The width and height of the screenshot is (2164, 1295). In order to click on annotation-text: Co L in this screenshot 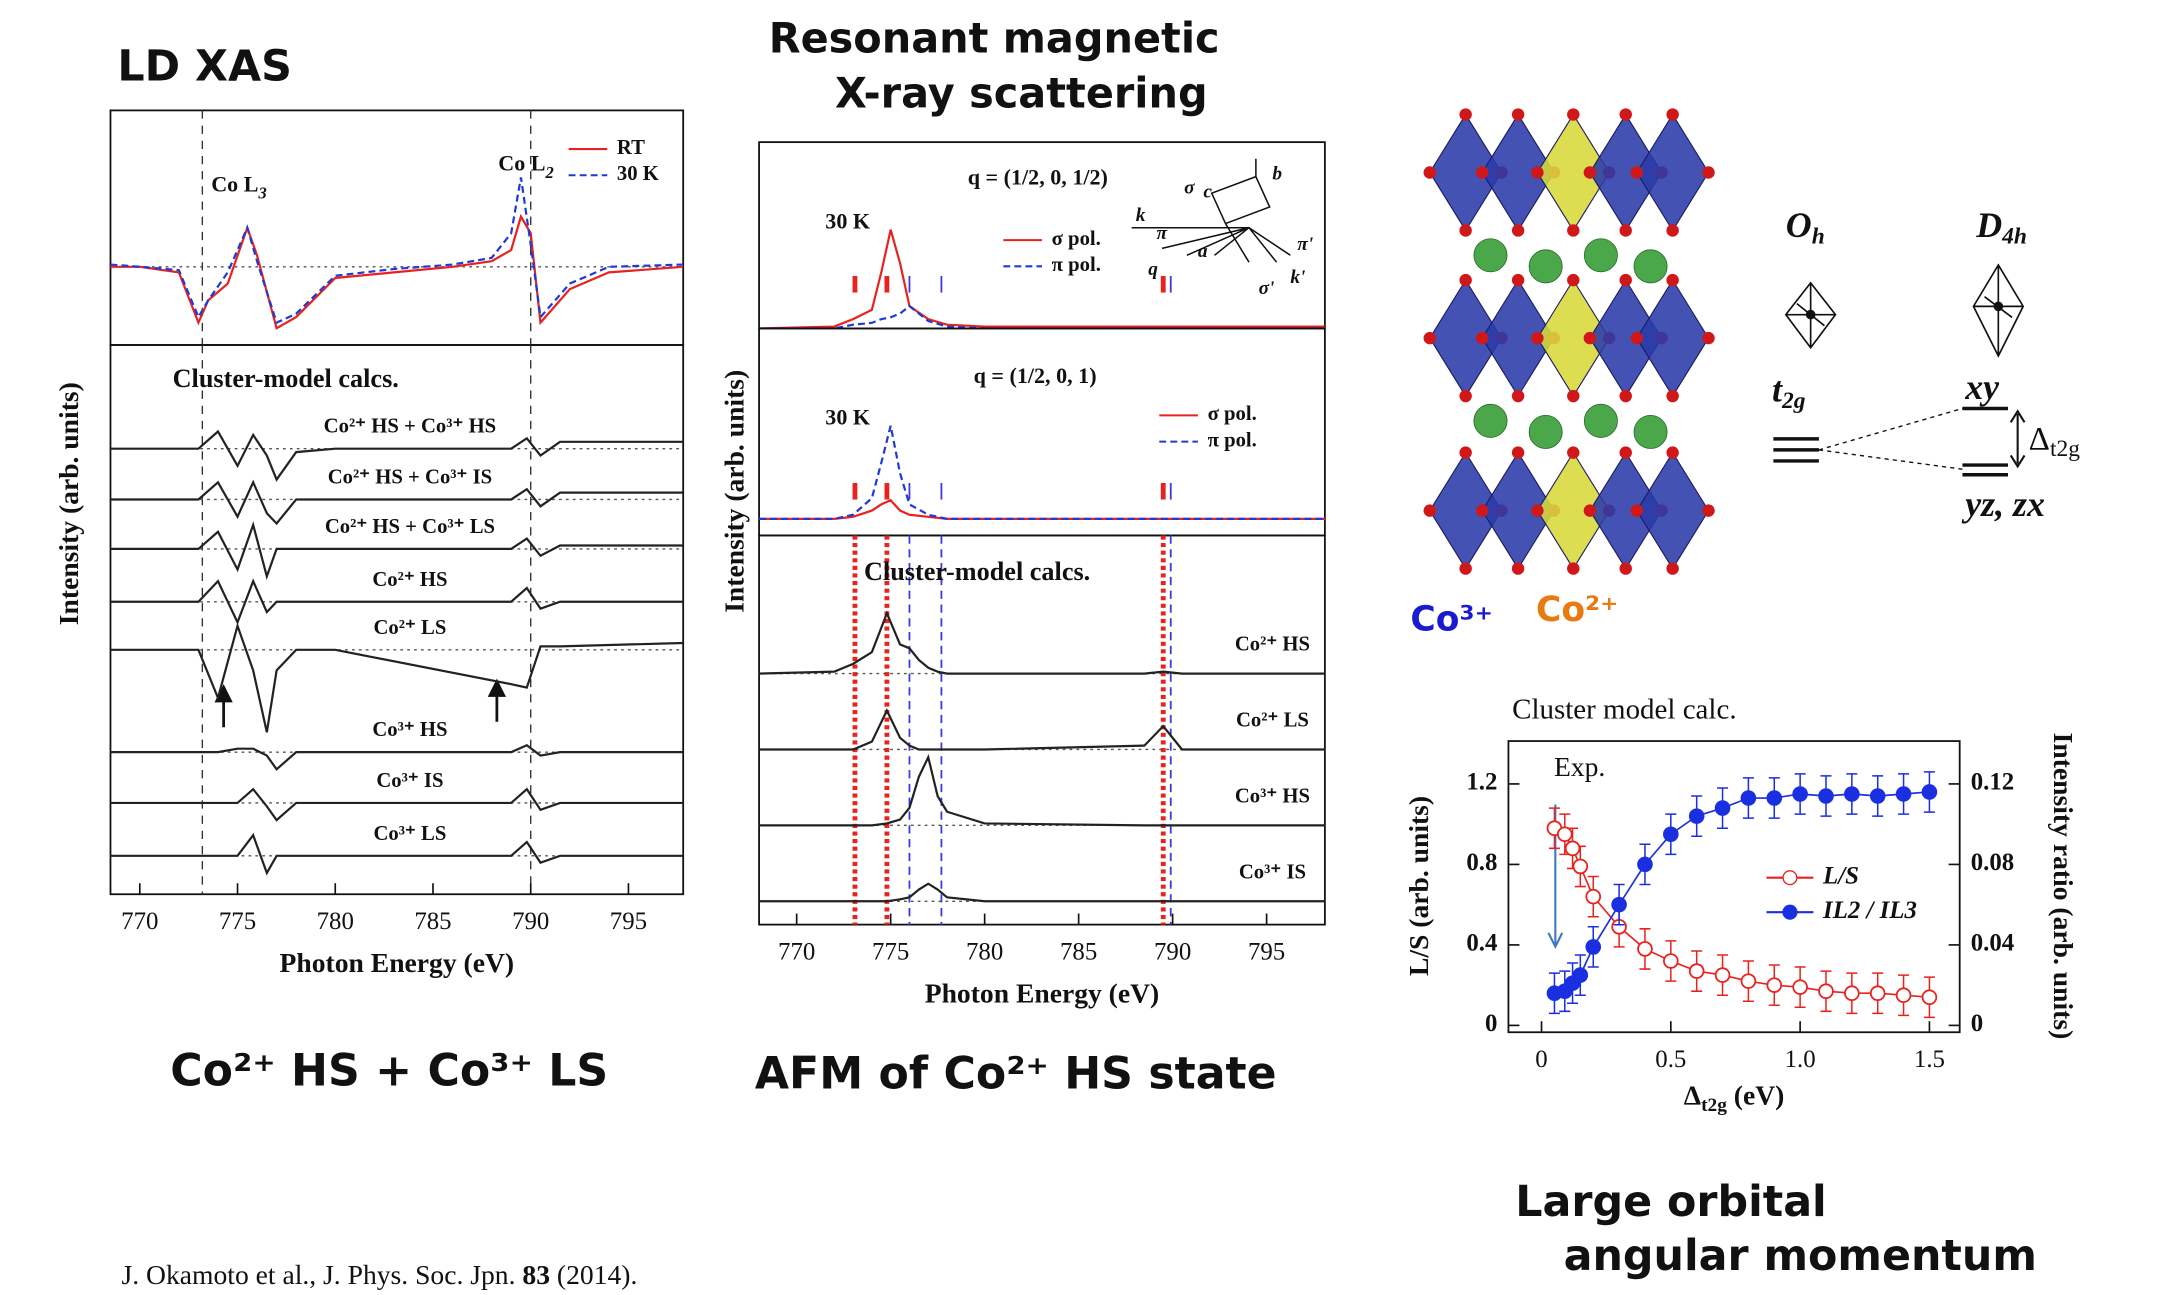, I will do `click(521, 163)`.